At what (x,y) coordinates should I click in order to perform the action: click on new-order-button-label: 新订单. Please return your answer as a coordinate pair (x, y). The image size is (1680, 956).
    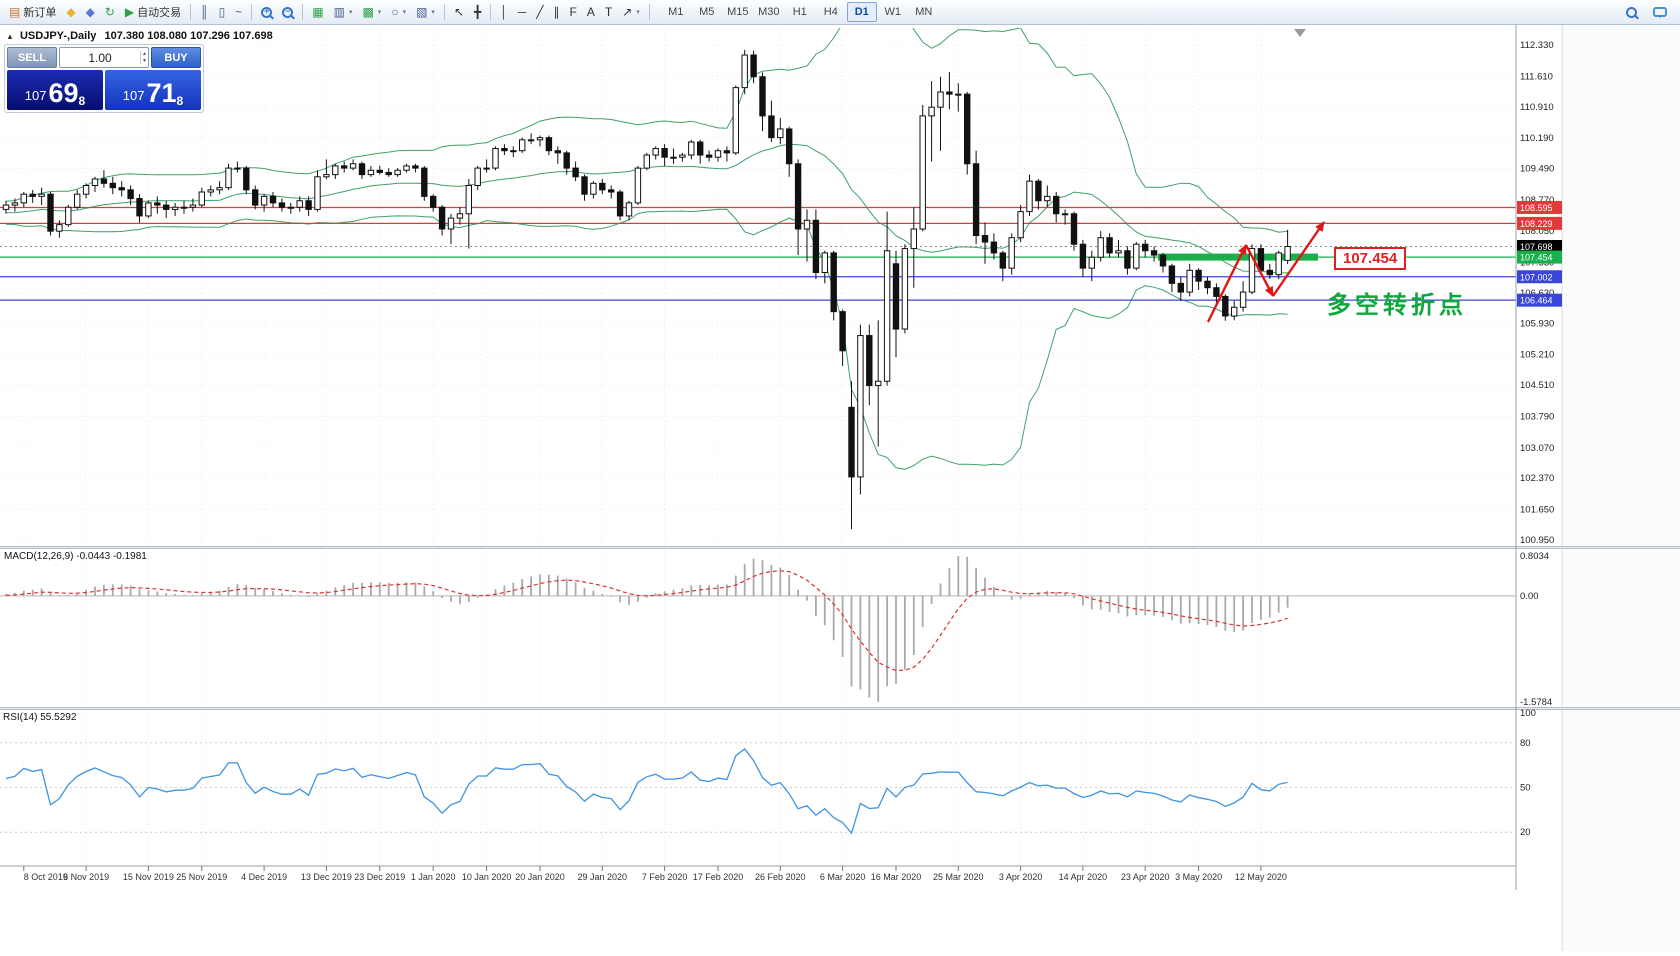
    Looking at the image, I should click on (40, 13).